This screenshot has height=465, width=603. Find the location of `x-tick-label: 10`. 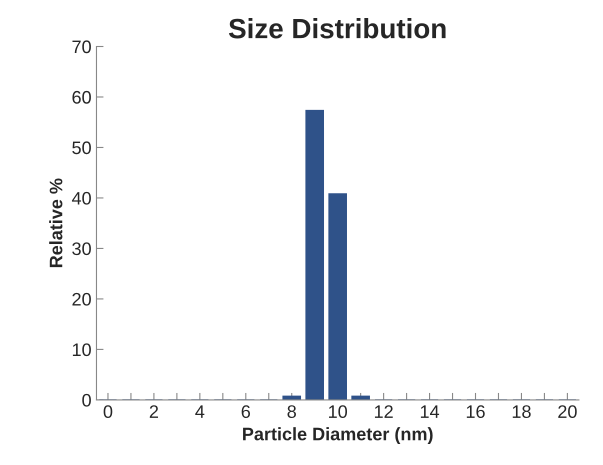

x-tick-label: 10 is located at coordinates (338, 411).